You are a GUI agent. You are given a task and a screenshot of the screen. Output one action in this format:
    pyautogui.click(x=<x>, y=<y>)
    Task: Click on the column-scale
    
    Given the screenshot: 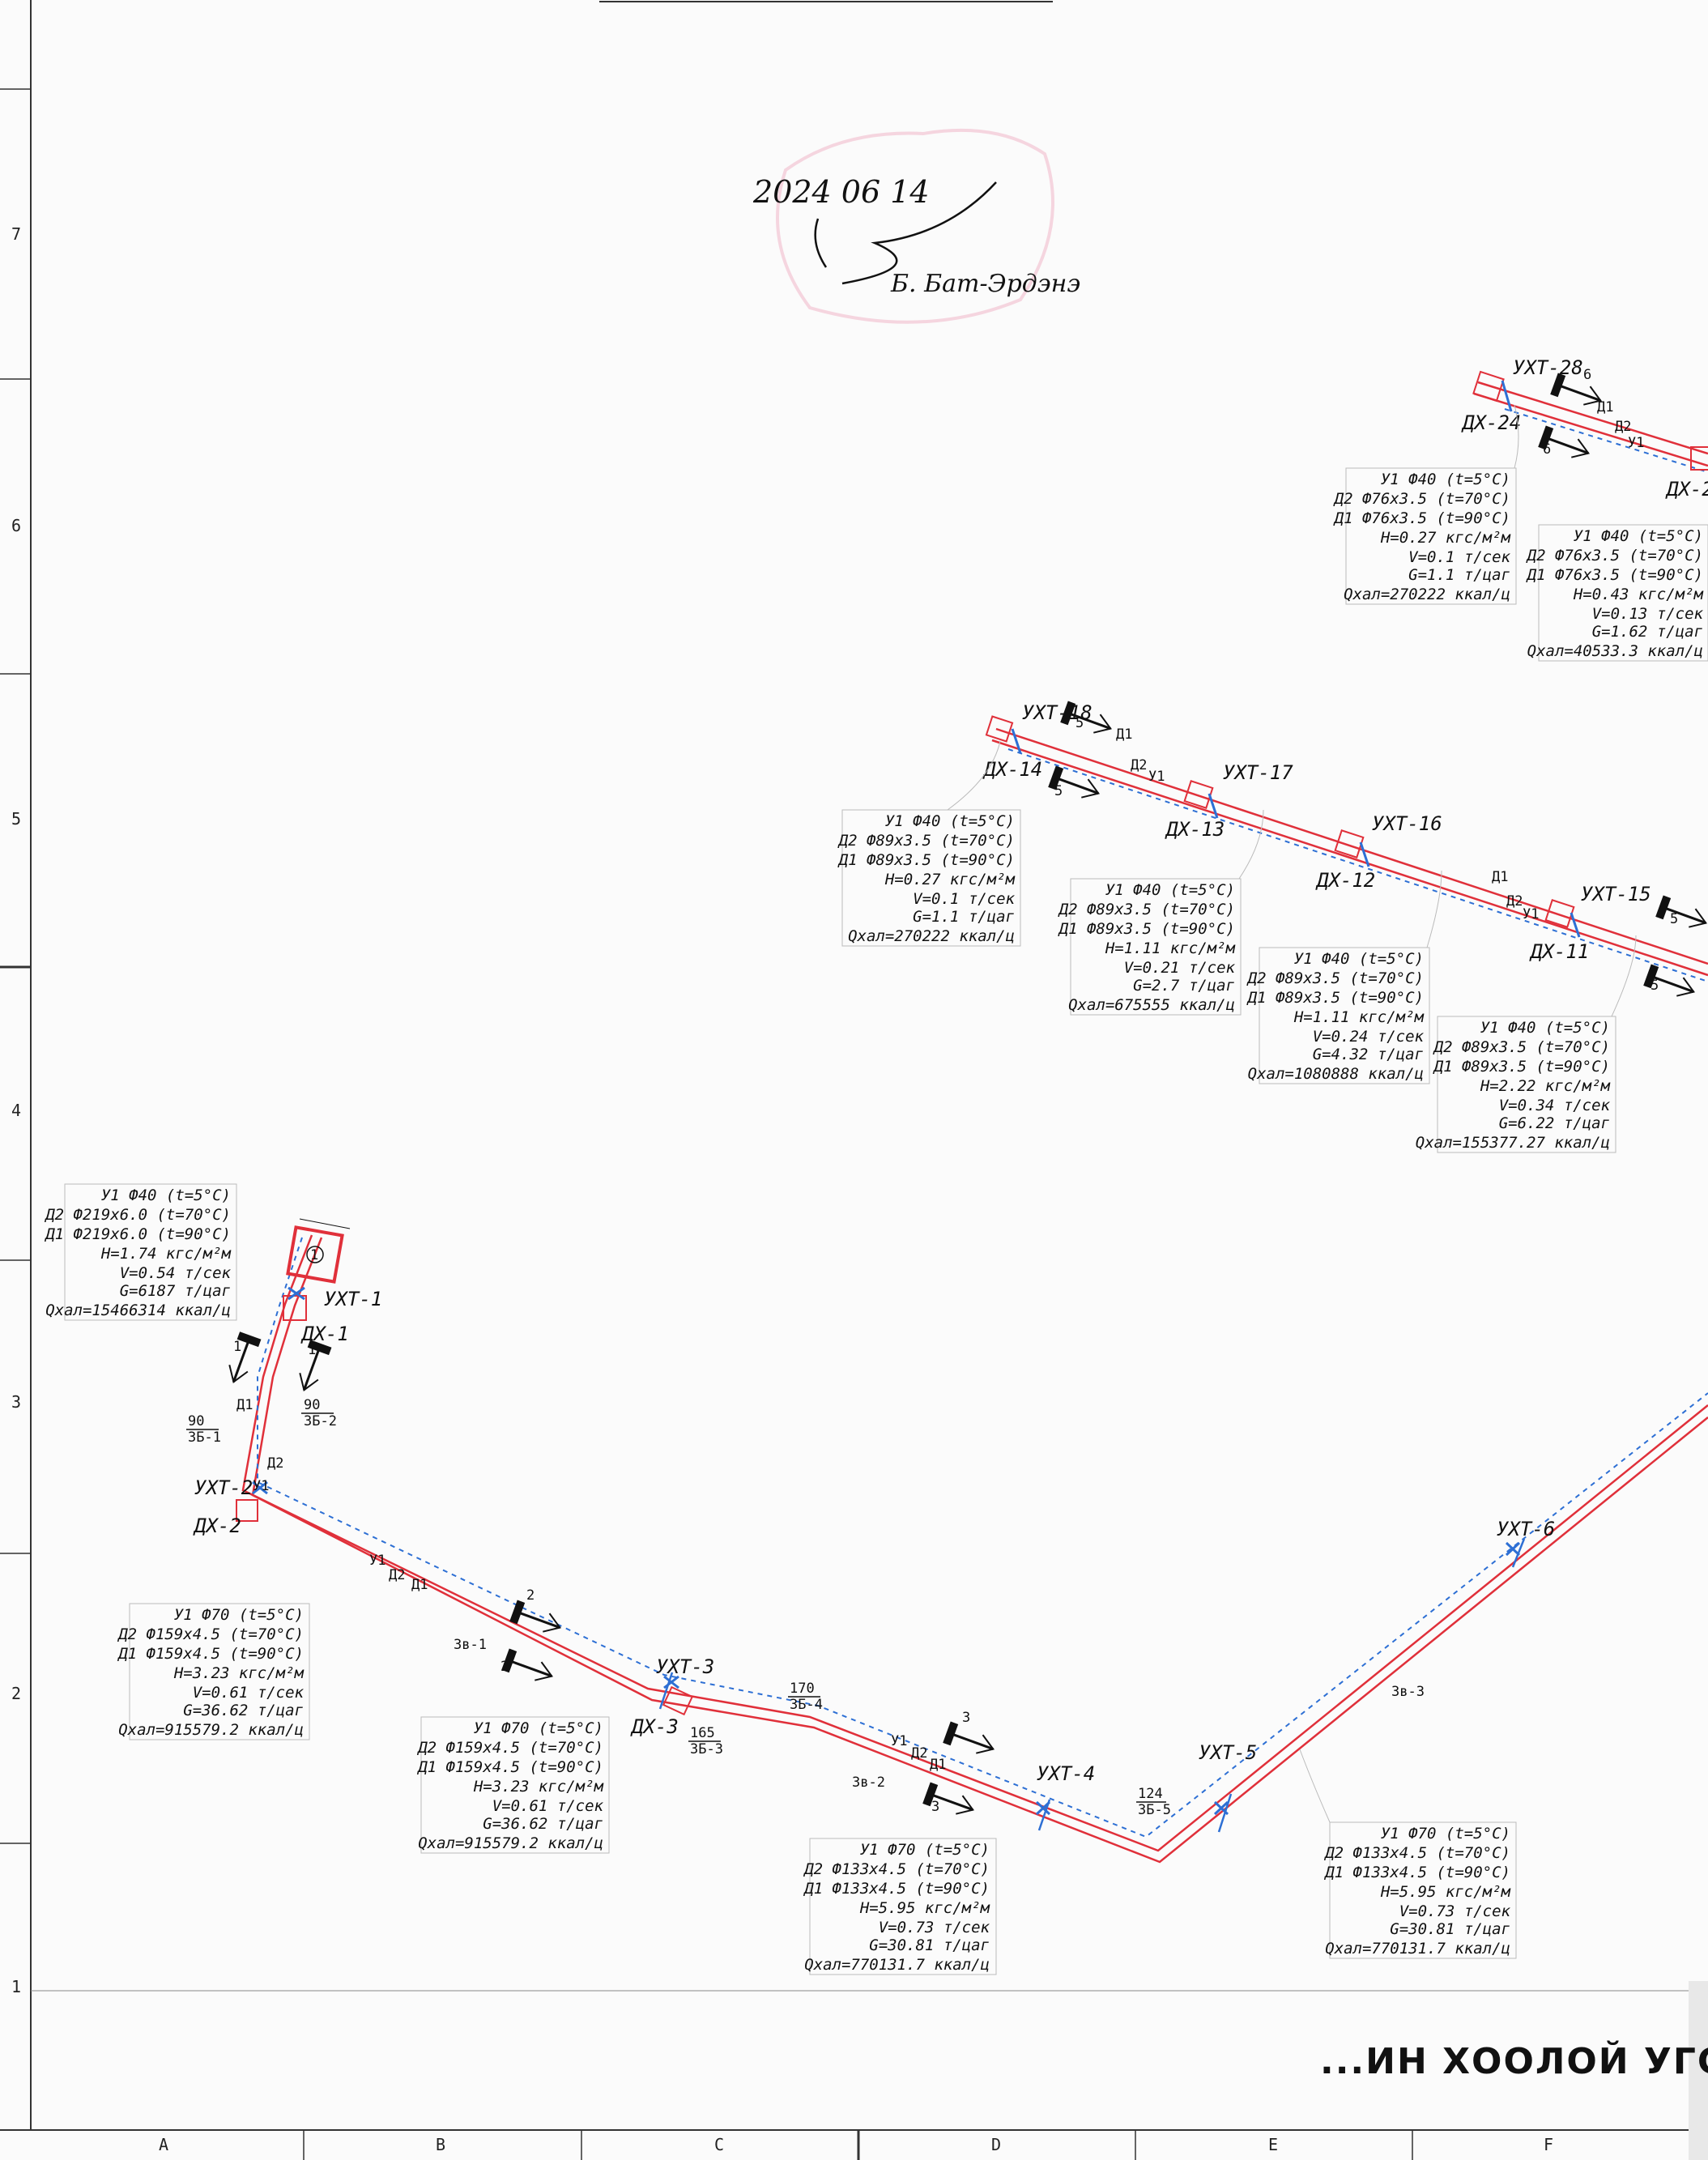 What is the action you would take?
    pyautogui.click(x=858, y=2145)
    